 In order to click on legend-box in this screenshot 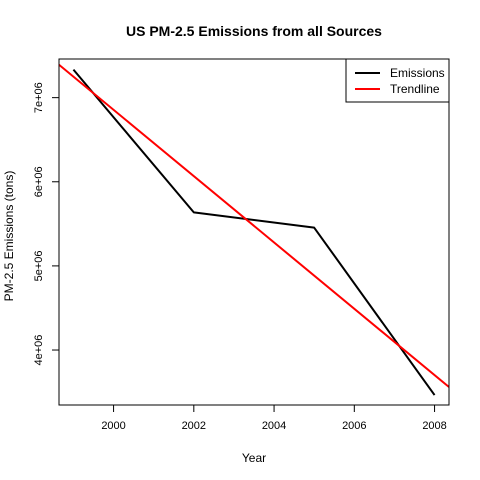, I will do `click(397, 80)`.